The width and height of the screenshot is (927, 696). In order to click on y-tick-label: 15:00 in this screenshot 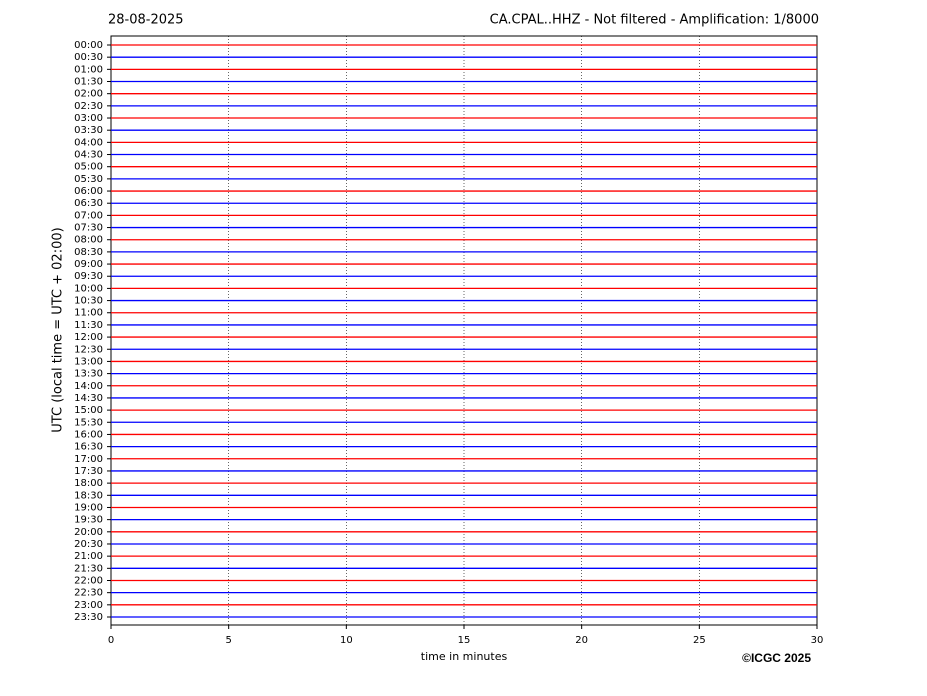, I will do `click(88, 410)`.